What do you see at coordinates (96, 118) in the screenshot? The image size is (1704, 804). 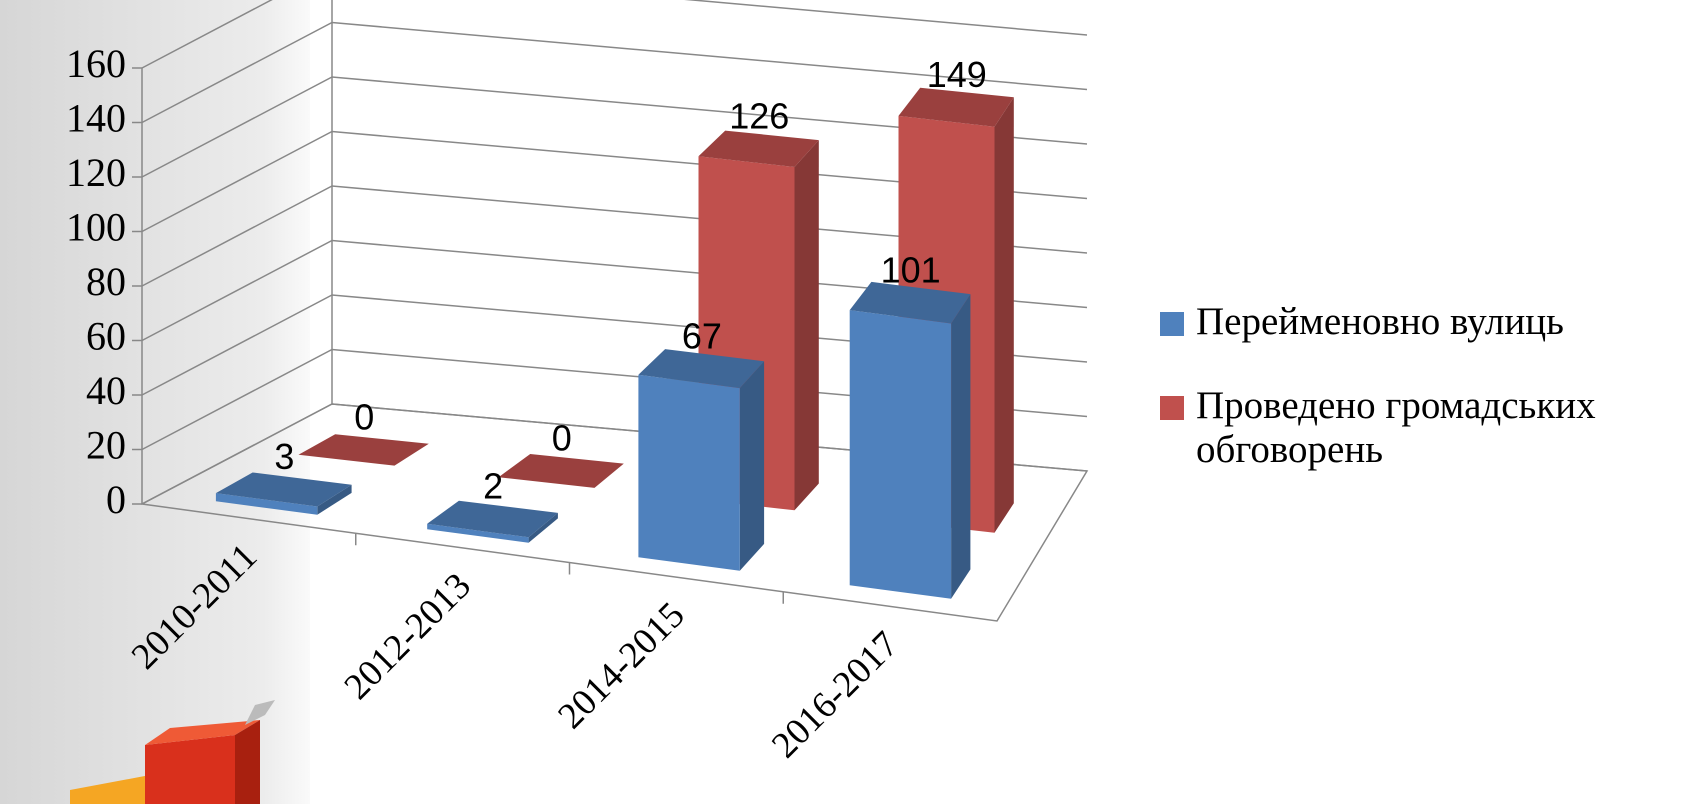 I see `y-tick-label: 140` at bounding box center [96, 118].